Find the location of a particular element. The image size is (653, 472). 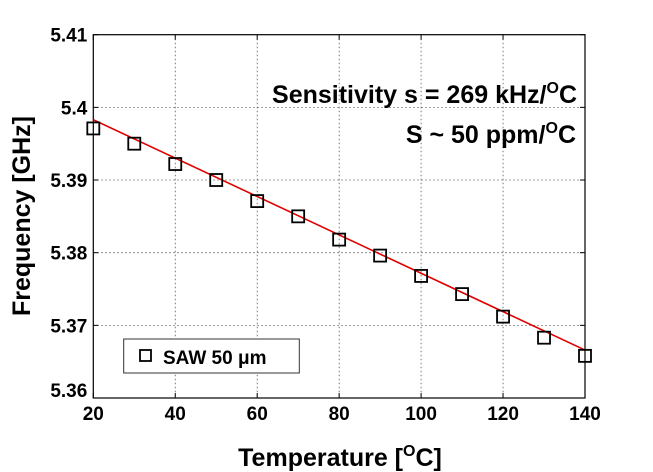

annotation-ppm: S ~ 50 ppm/OC is located at coordinates (491, 134).